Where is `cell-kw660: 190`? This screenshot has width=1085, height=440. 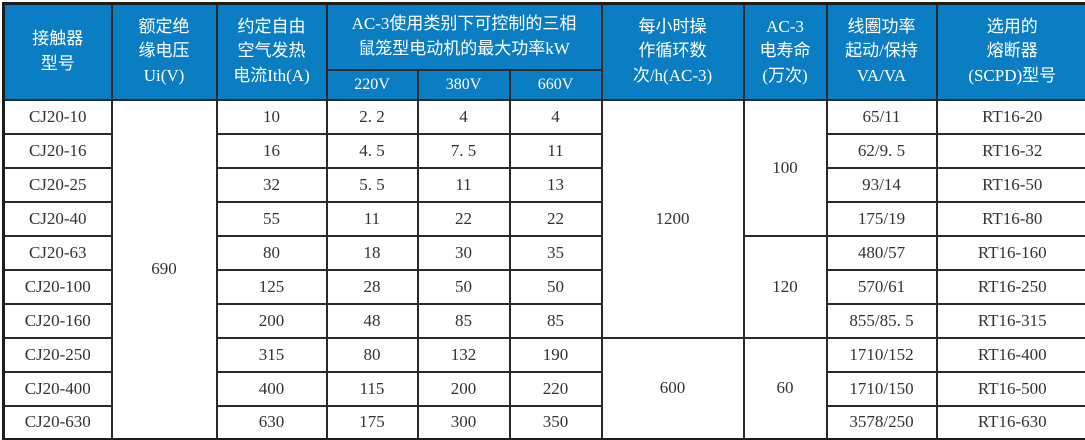 cell-kw660: 190 is located at coordinates (555, 354).